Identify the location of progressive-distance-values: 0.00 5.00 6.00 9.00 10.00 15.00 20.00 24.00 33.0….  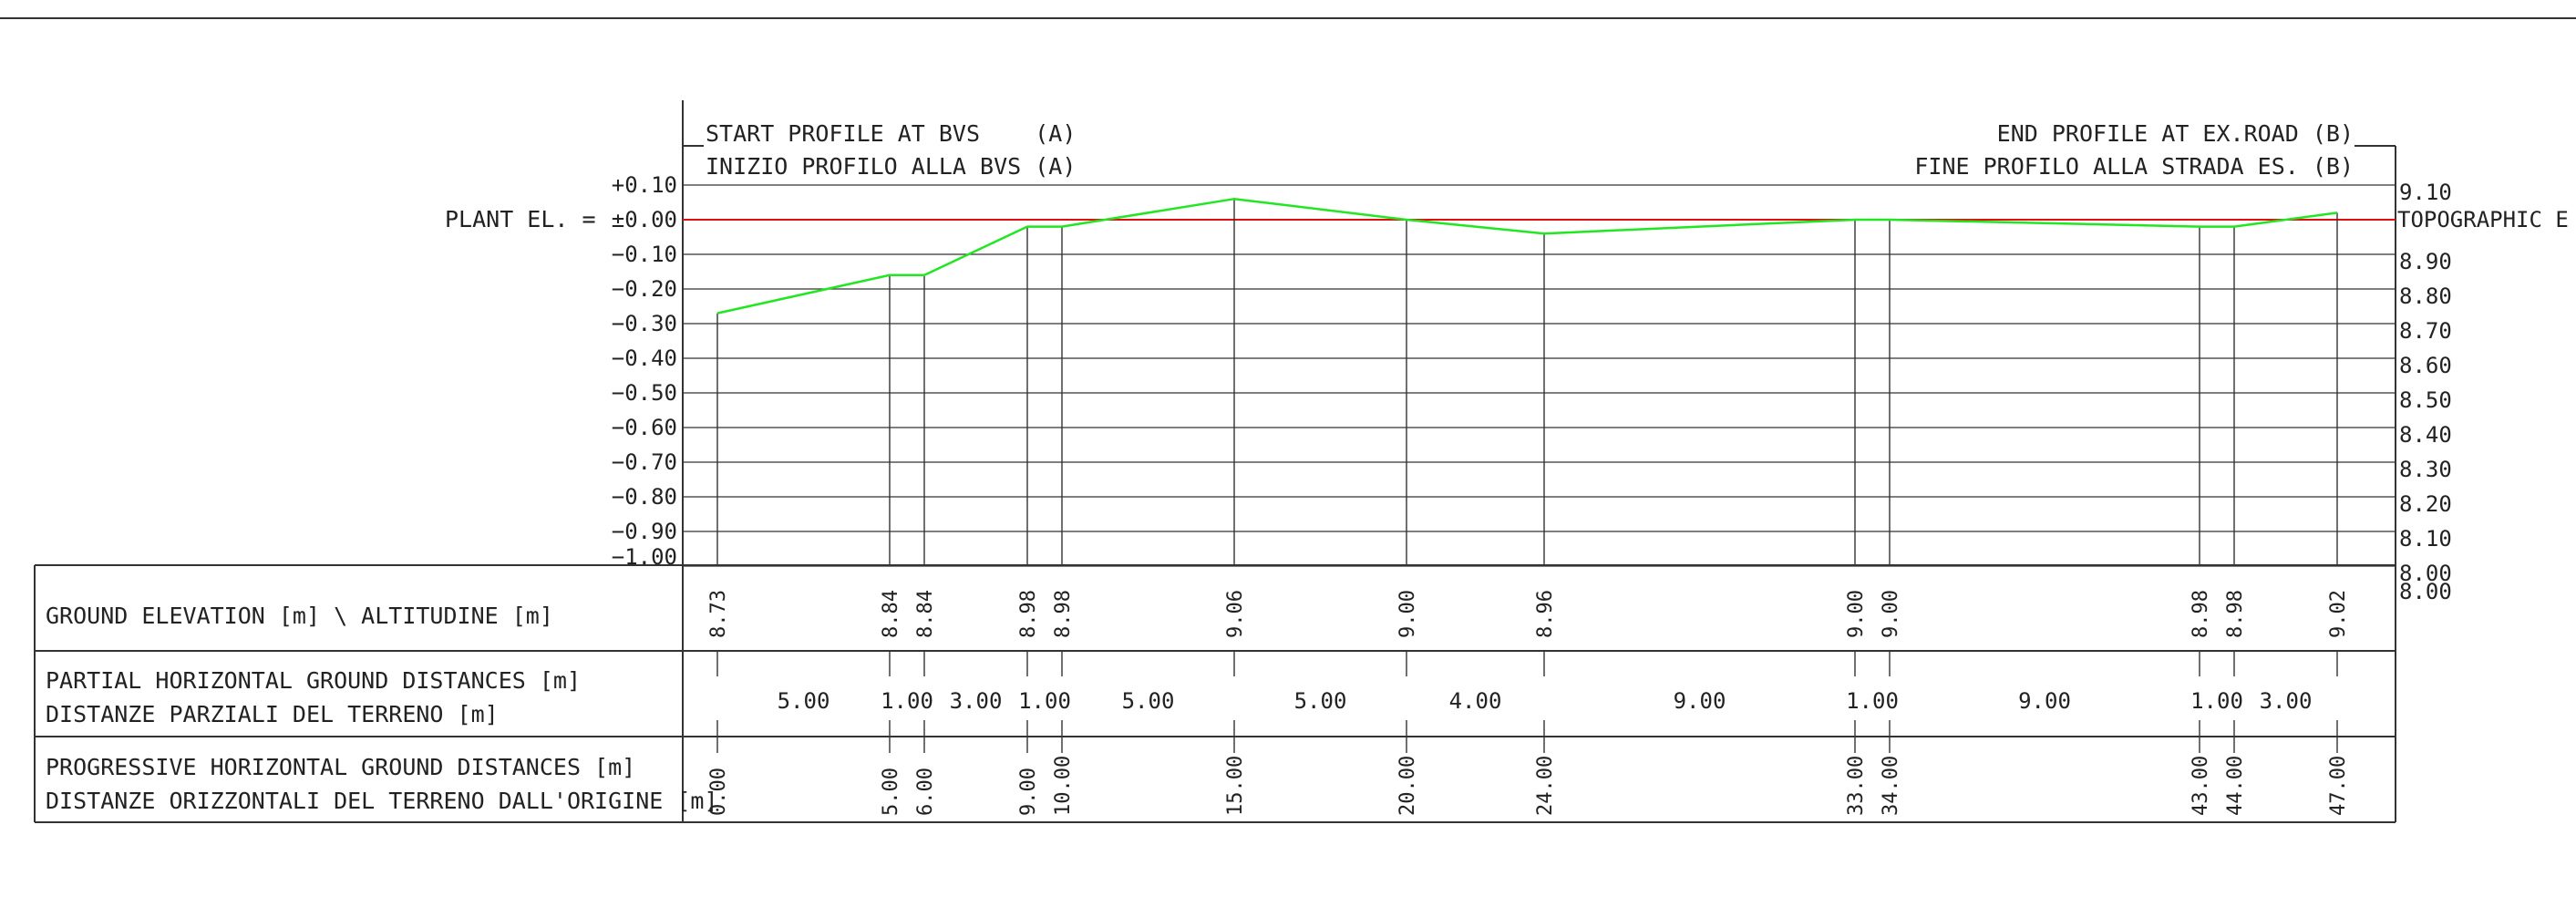
(1528, 786).